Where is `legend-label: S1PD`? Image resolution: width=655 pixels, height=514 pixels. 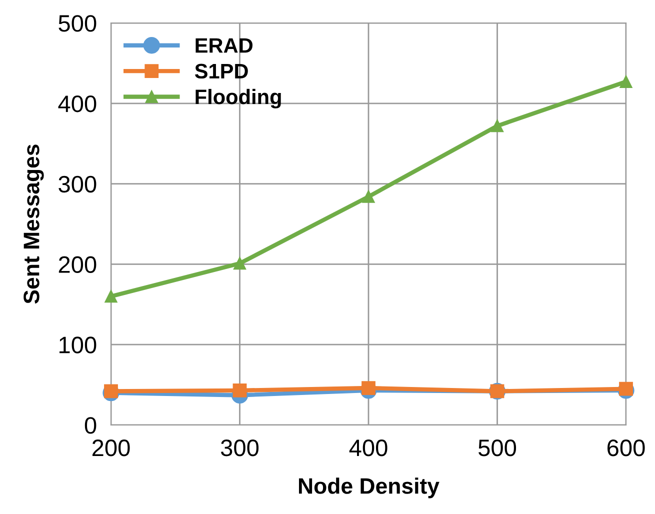 legend-label: S1PD is located at coordinates (221, 71).